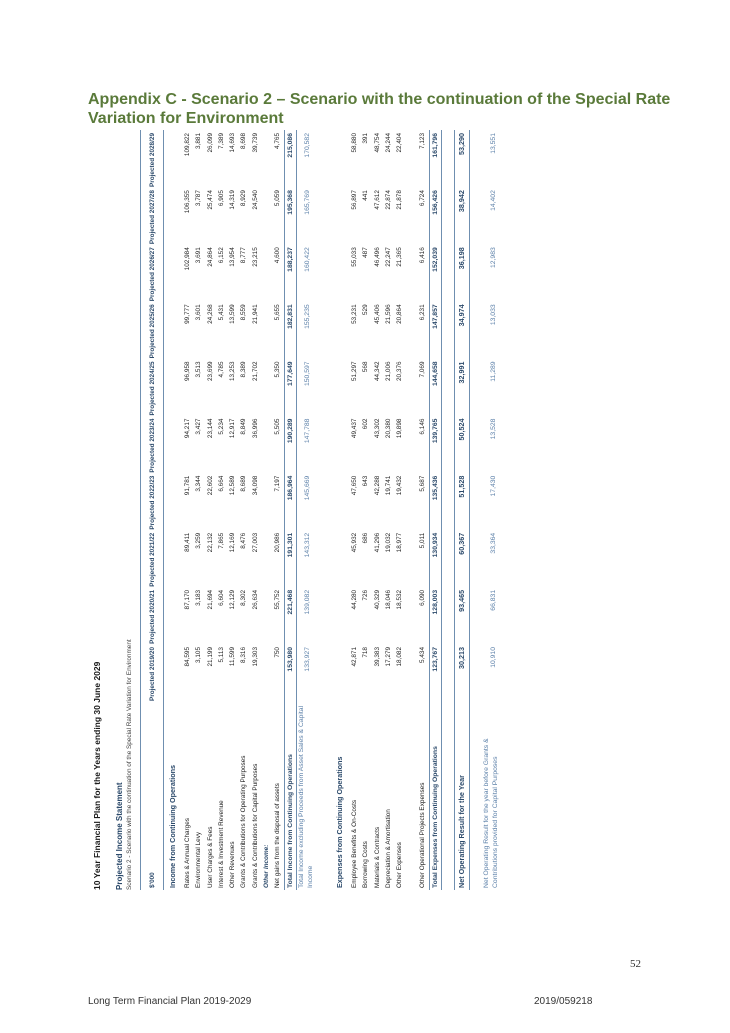 Image resolution: width=730 pixels, height=1033 pixels. Describe the element at coordinates (435, 673) in the screenshot. I see `row-value: 123,767` at that location.